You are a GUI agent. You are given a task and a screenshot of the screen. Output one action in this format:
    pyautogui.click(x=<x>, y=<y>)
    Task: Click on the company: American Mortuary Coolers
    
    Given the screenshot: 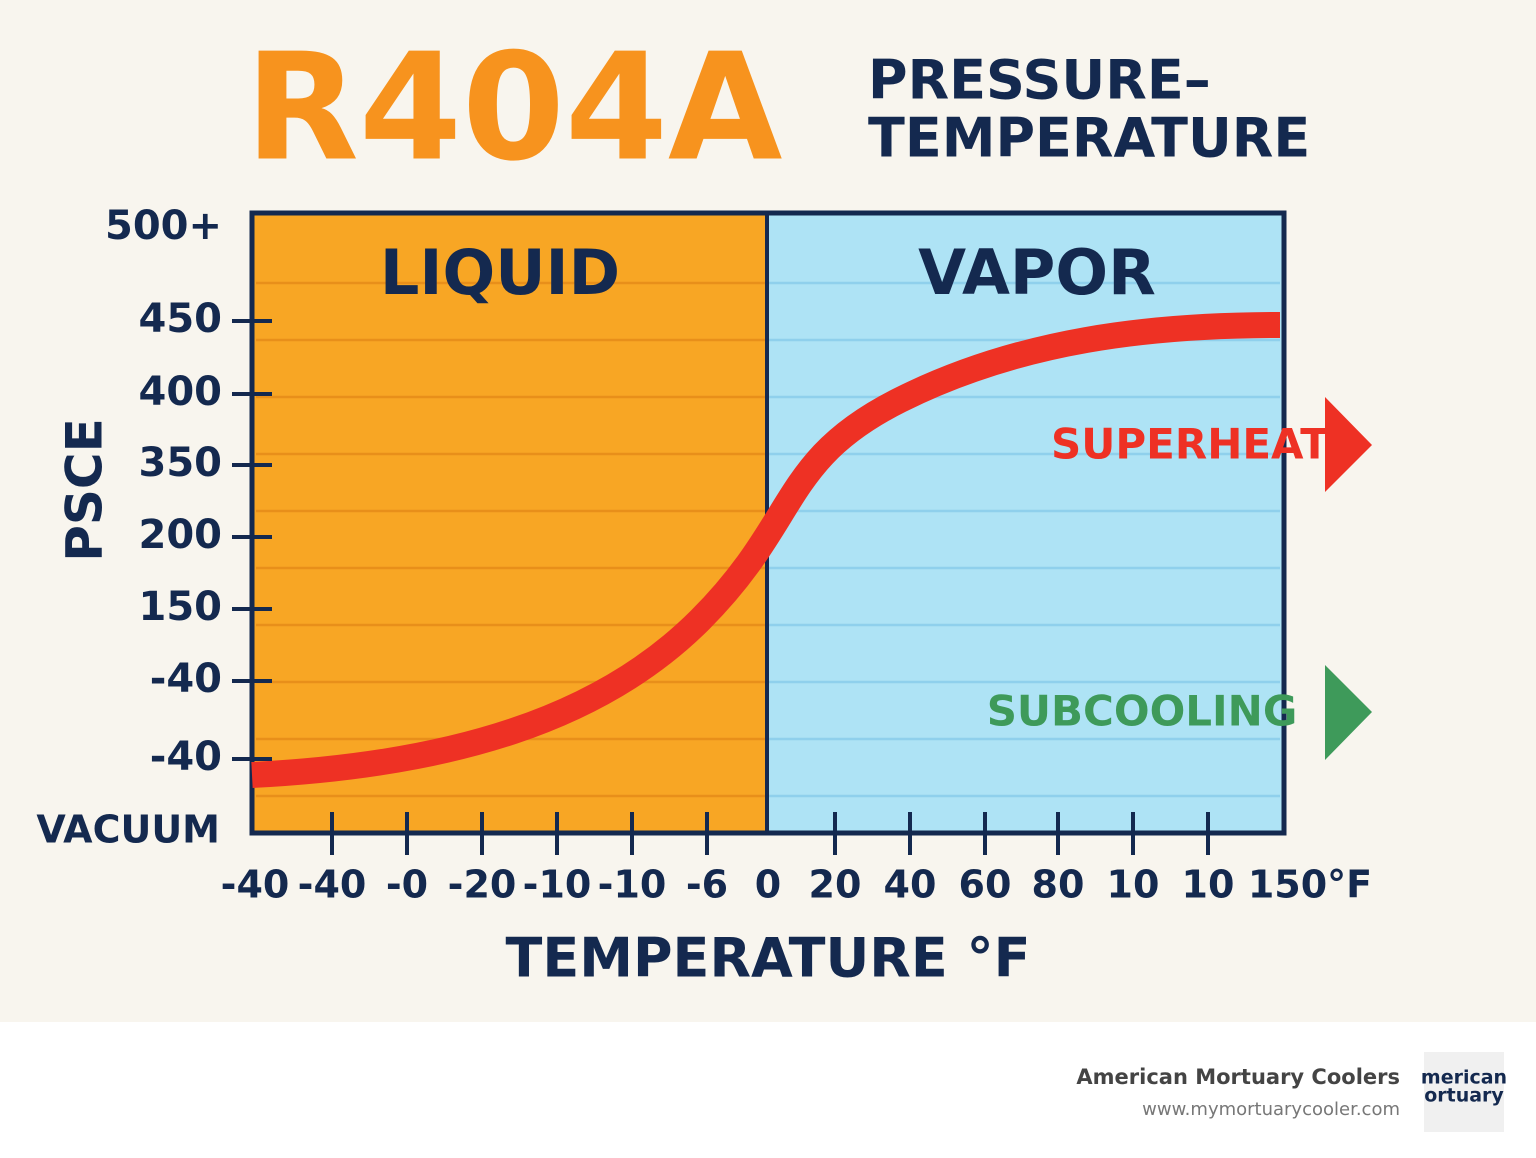 What is the action you would take?
    pyautogui.click(x=1238, y=1077)
    